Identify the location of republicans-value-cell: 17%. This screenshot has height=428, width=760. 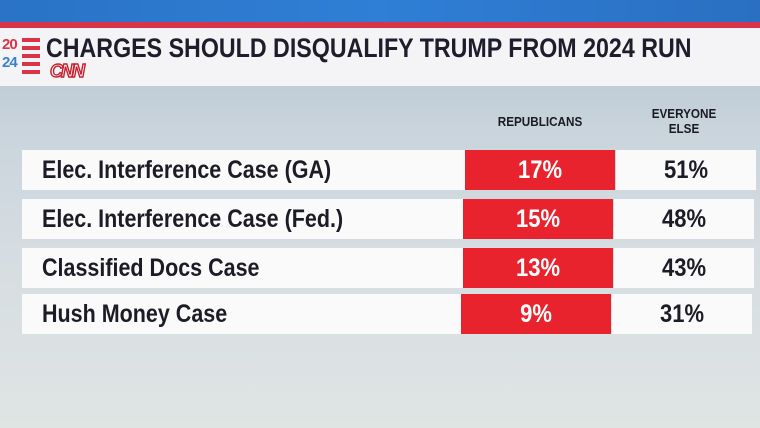
(540, 170).